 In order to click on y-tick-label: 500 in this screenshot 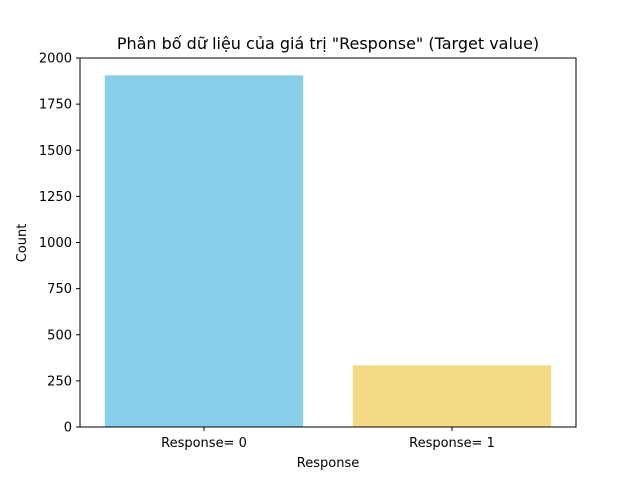, I will do `click(59, 335)`.